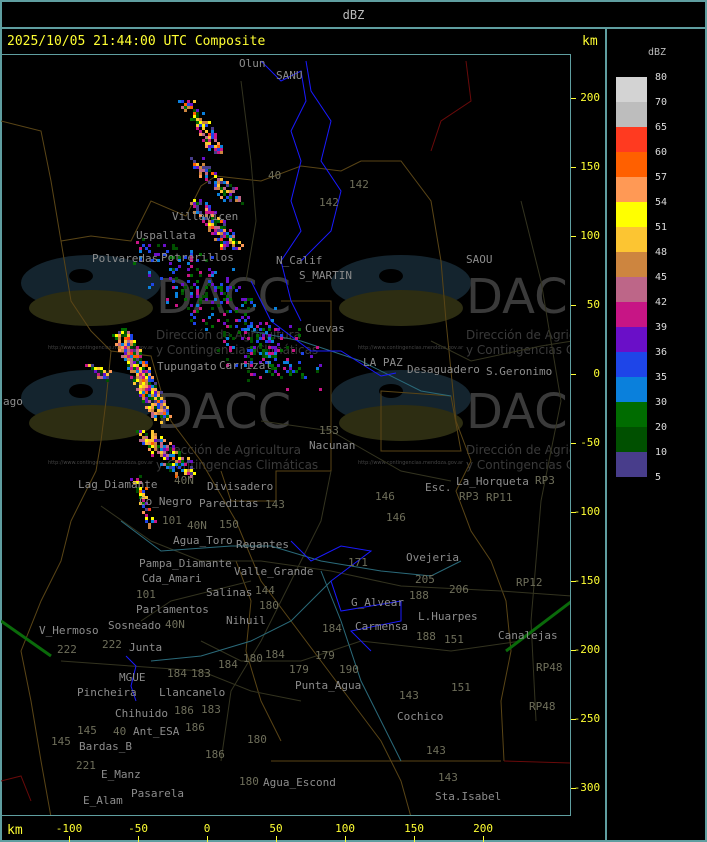 The width and height of the screenshot is (707, 842). What do you see at coordinates (461, 687) in the screenshot?
I see `route-number: 151` at bounding box center [461, 687].